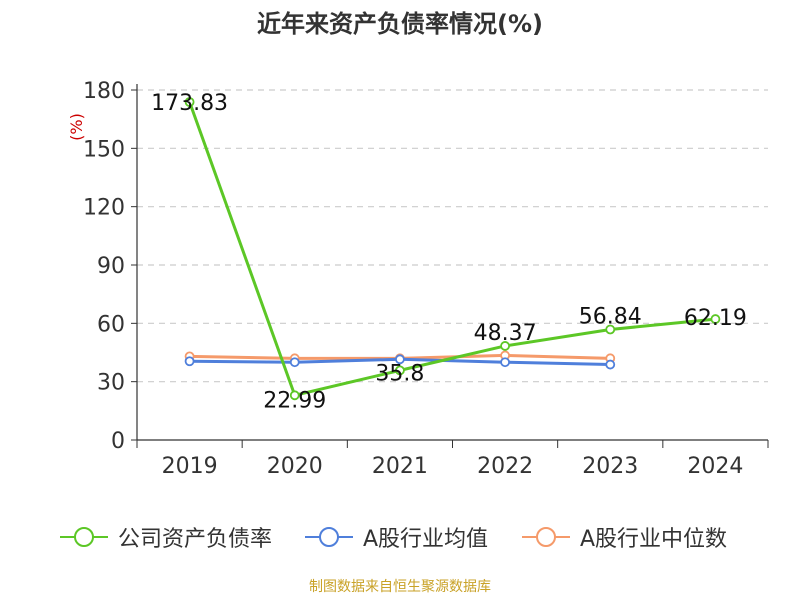 The height and width of the screenshot is (600, 800). Describe the element at coordinates (111, 324) in the screenshot. I see `y-tick-label: 60` at that location.